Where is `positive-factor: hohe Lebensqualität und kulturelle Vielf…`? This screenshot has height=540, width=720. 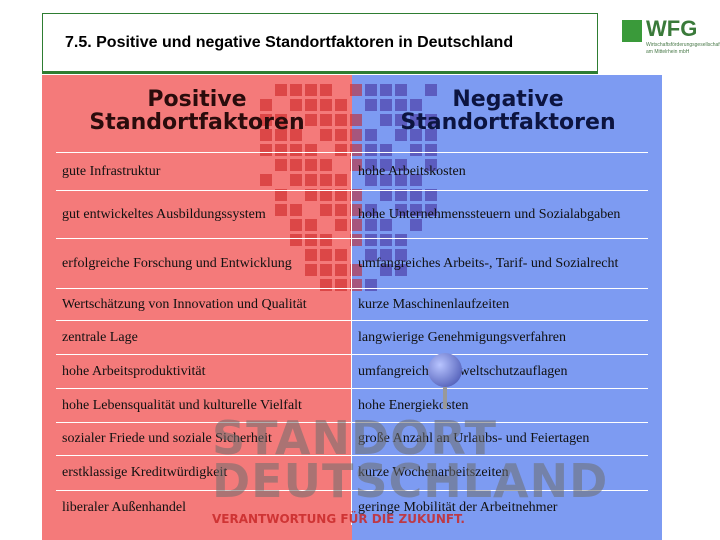
positive-factor: hohe Lebensqualität und kulturelle Vielf… is located at coordinates (204, 405).